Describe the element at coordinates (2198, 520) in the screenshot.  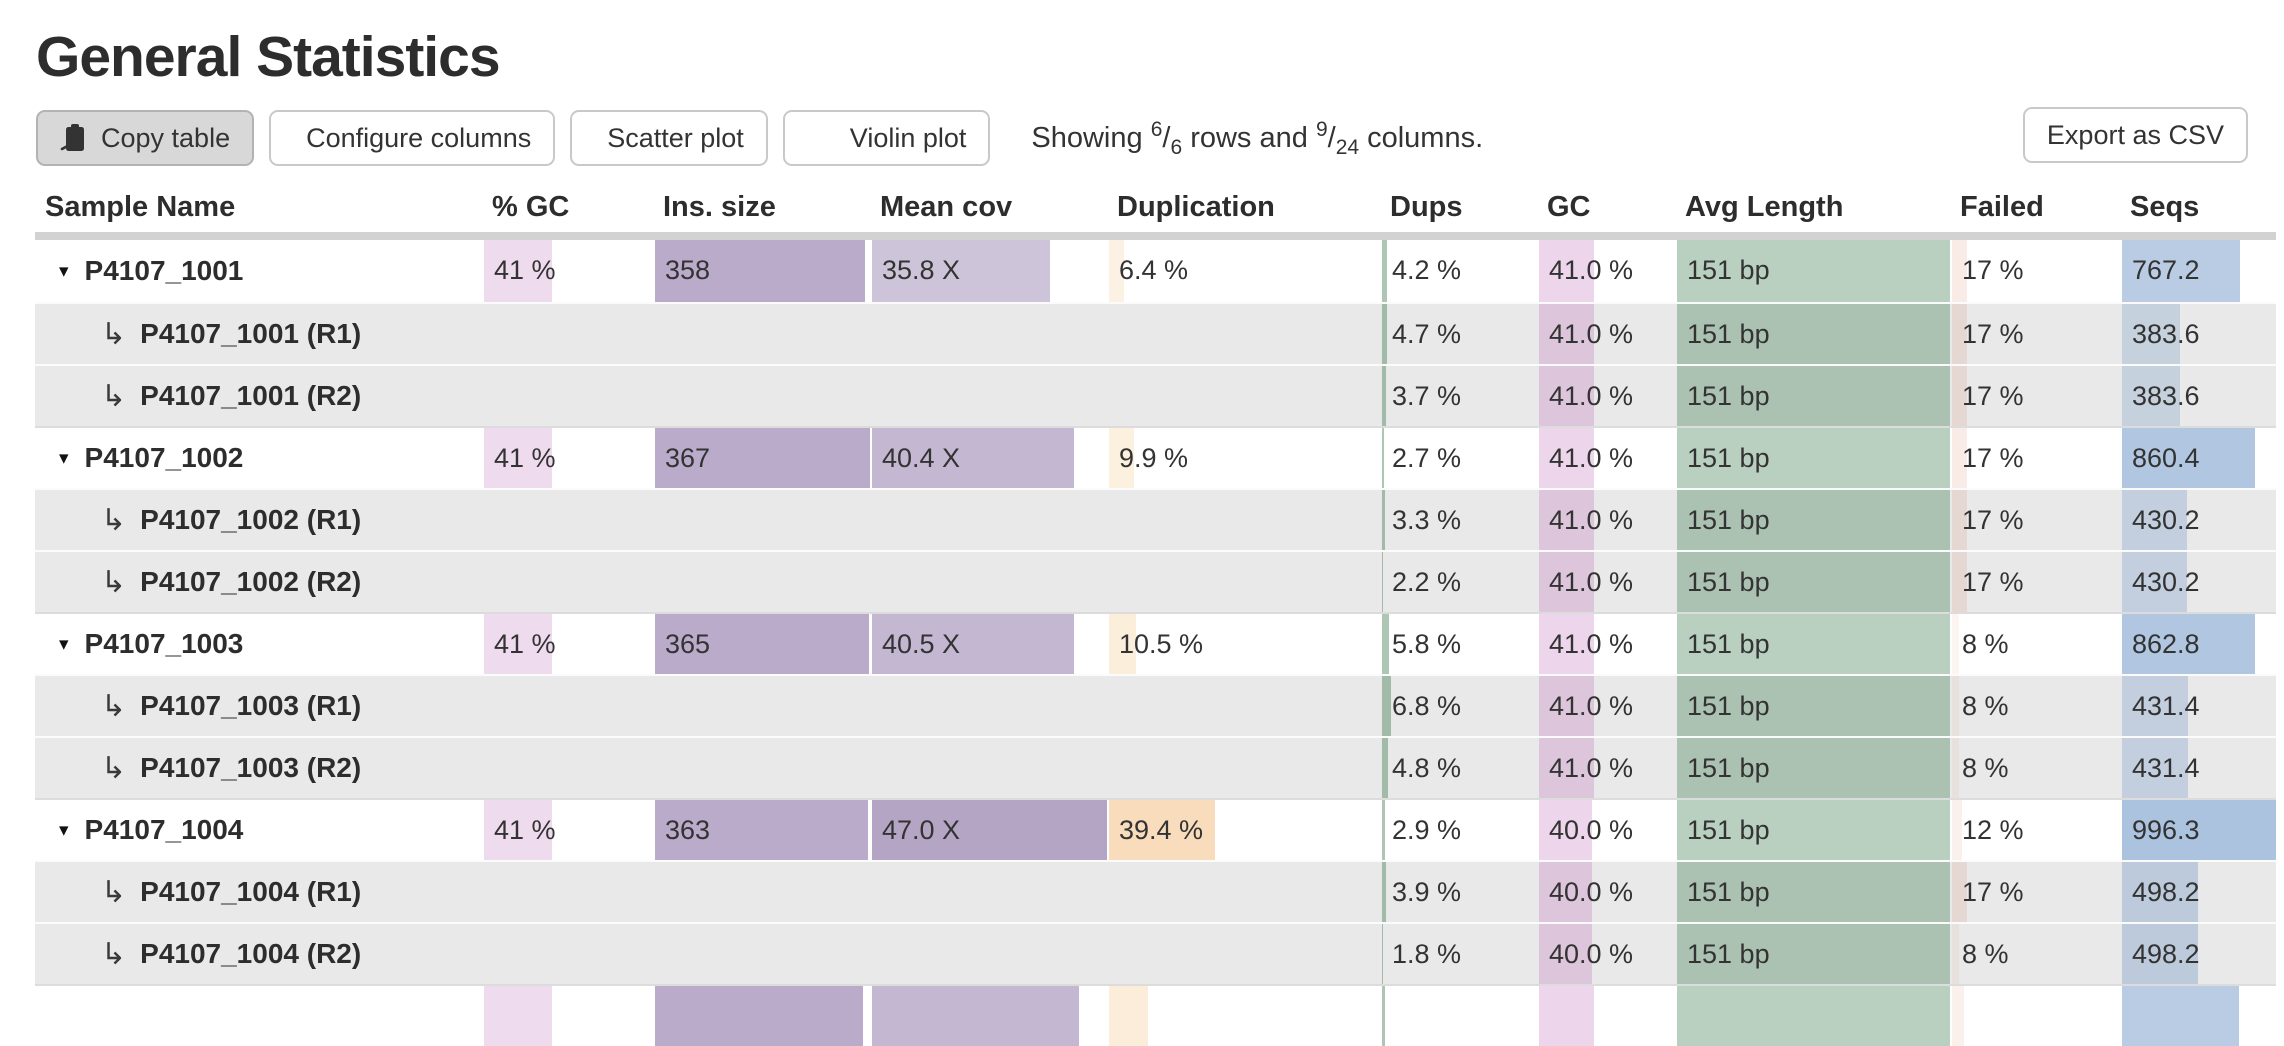
I see `value-cell: 430.2` at that location.